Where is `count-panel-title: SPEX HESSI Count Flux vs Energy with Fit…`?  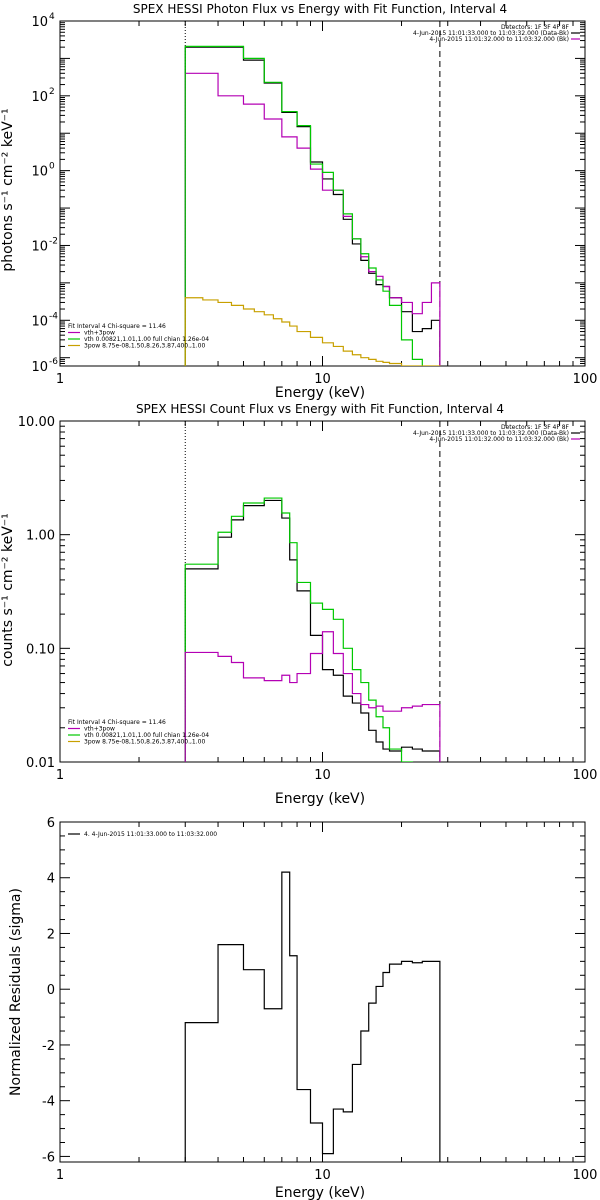
count-panel-title: SPEX HESSI Count Flux vs Energy with Fit… is located at coordinates (320, 409).